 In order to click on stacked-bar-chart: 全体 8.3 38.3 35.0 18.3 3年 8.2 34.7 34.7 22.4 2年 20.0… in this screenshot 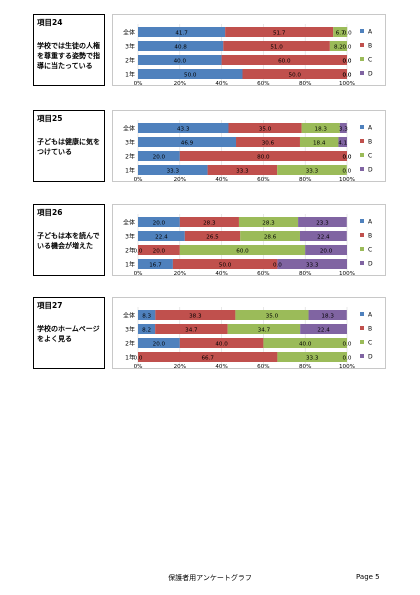, I will do `click(249, 333)`.